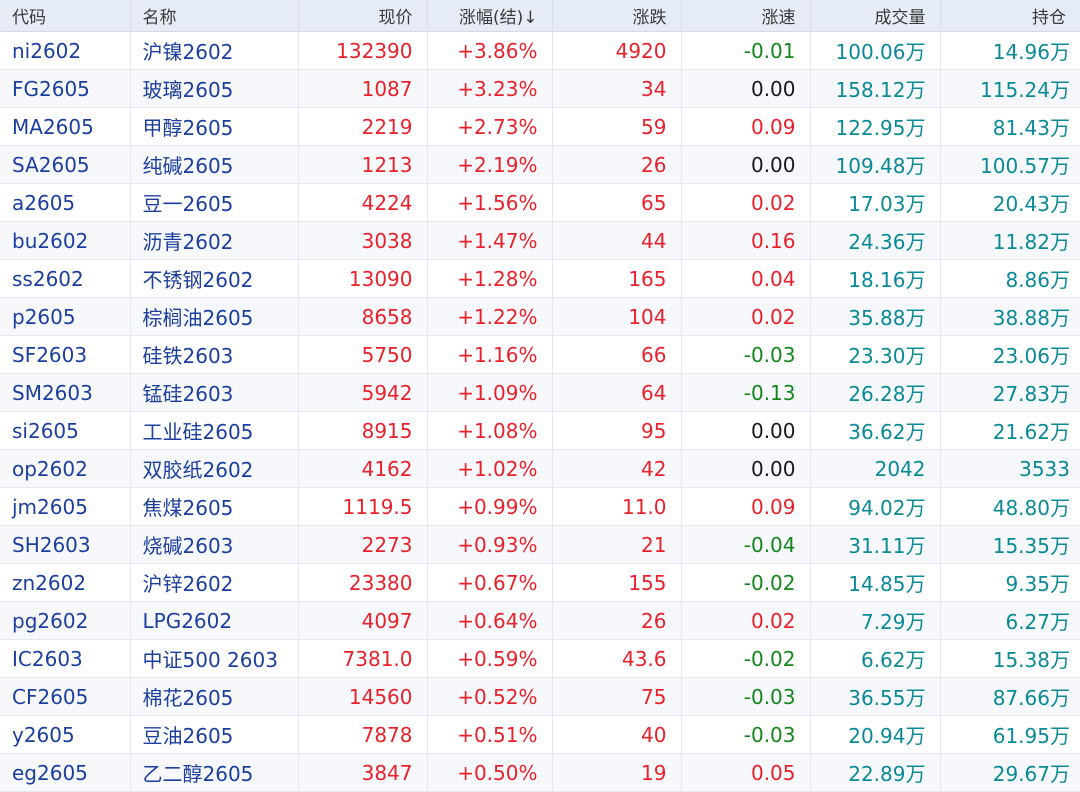 This screenshot has width=1080, height=792. What do you see at coordinates (540, 202) in the screenshot?
I see `table-row: a2605 豆一2605 4224 +1.56% 65 0.02 17.03万 20.43万` at bounding box center [540, 202].